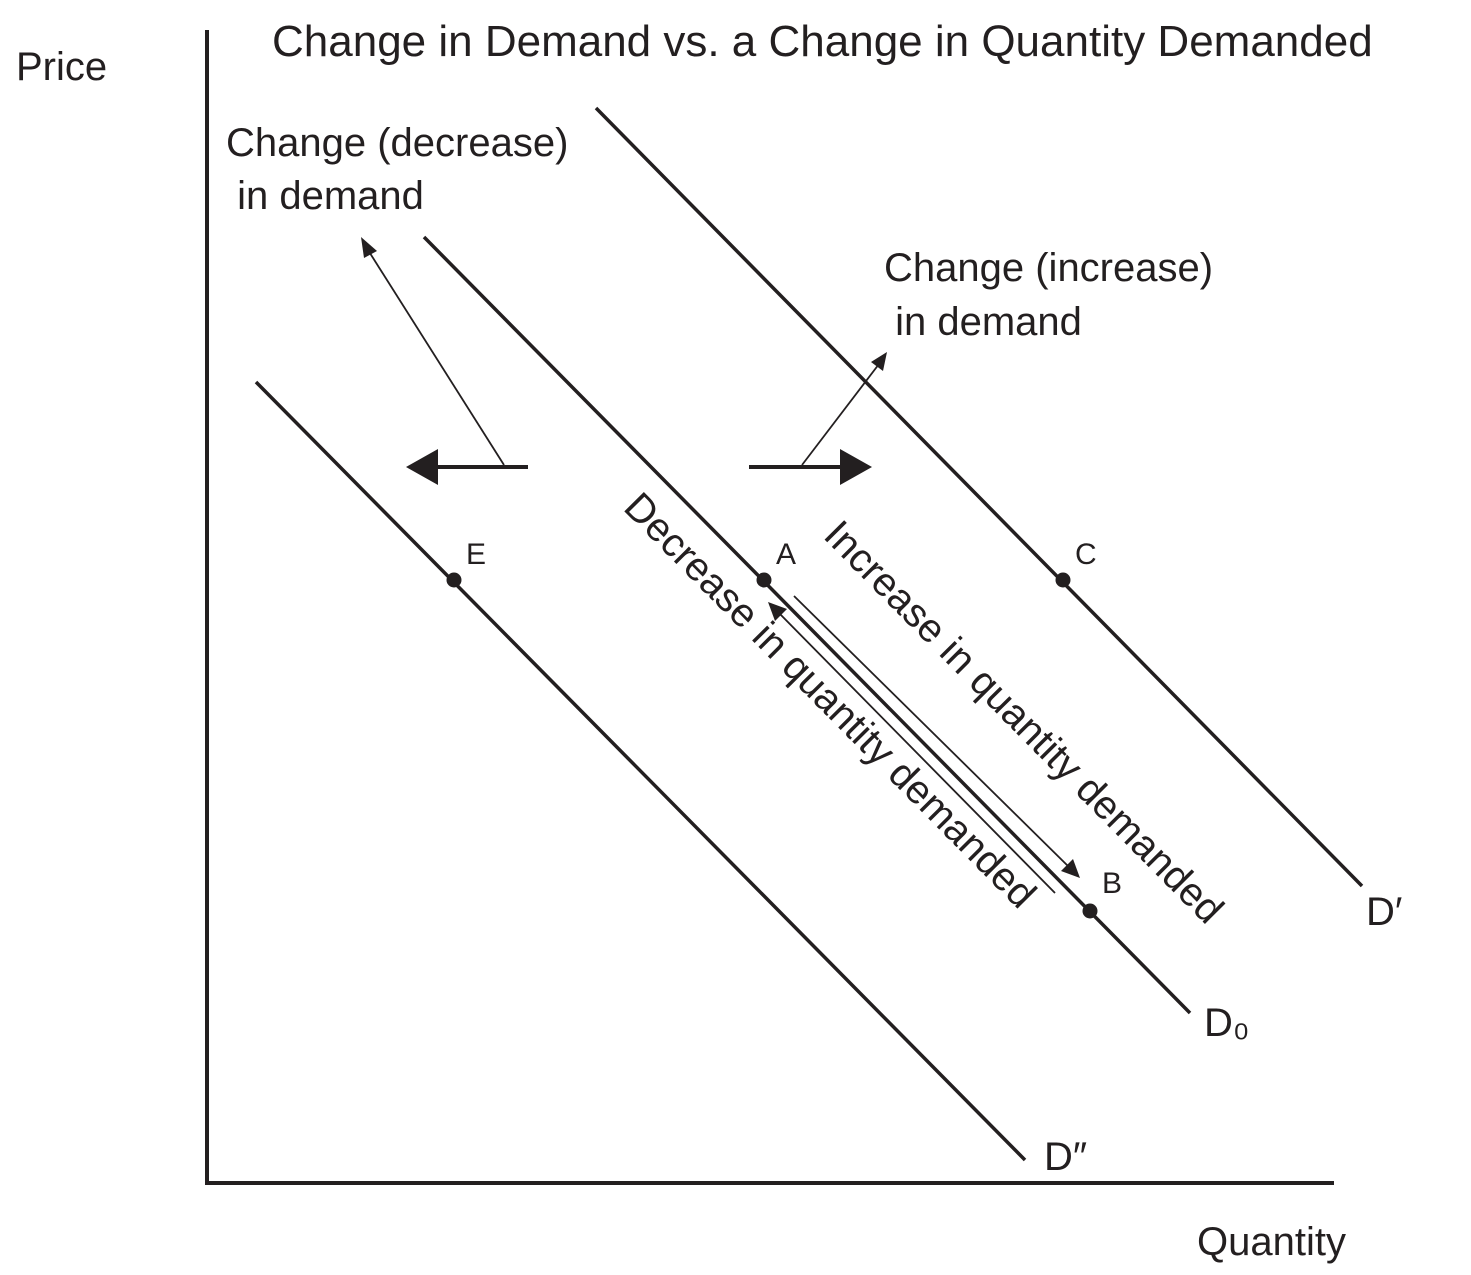  Describe the element at coordinates (844, 409) in the screenshot. I see `increase-demand-pointer` at that location.